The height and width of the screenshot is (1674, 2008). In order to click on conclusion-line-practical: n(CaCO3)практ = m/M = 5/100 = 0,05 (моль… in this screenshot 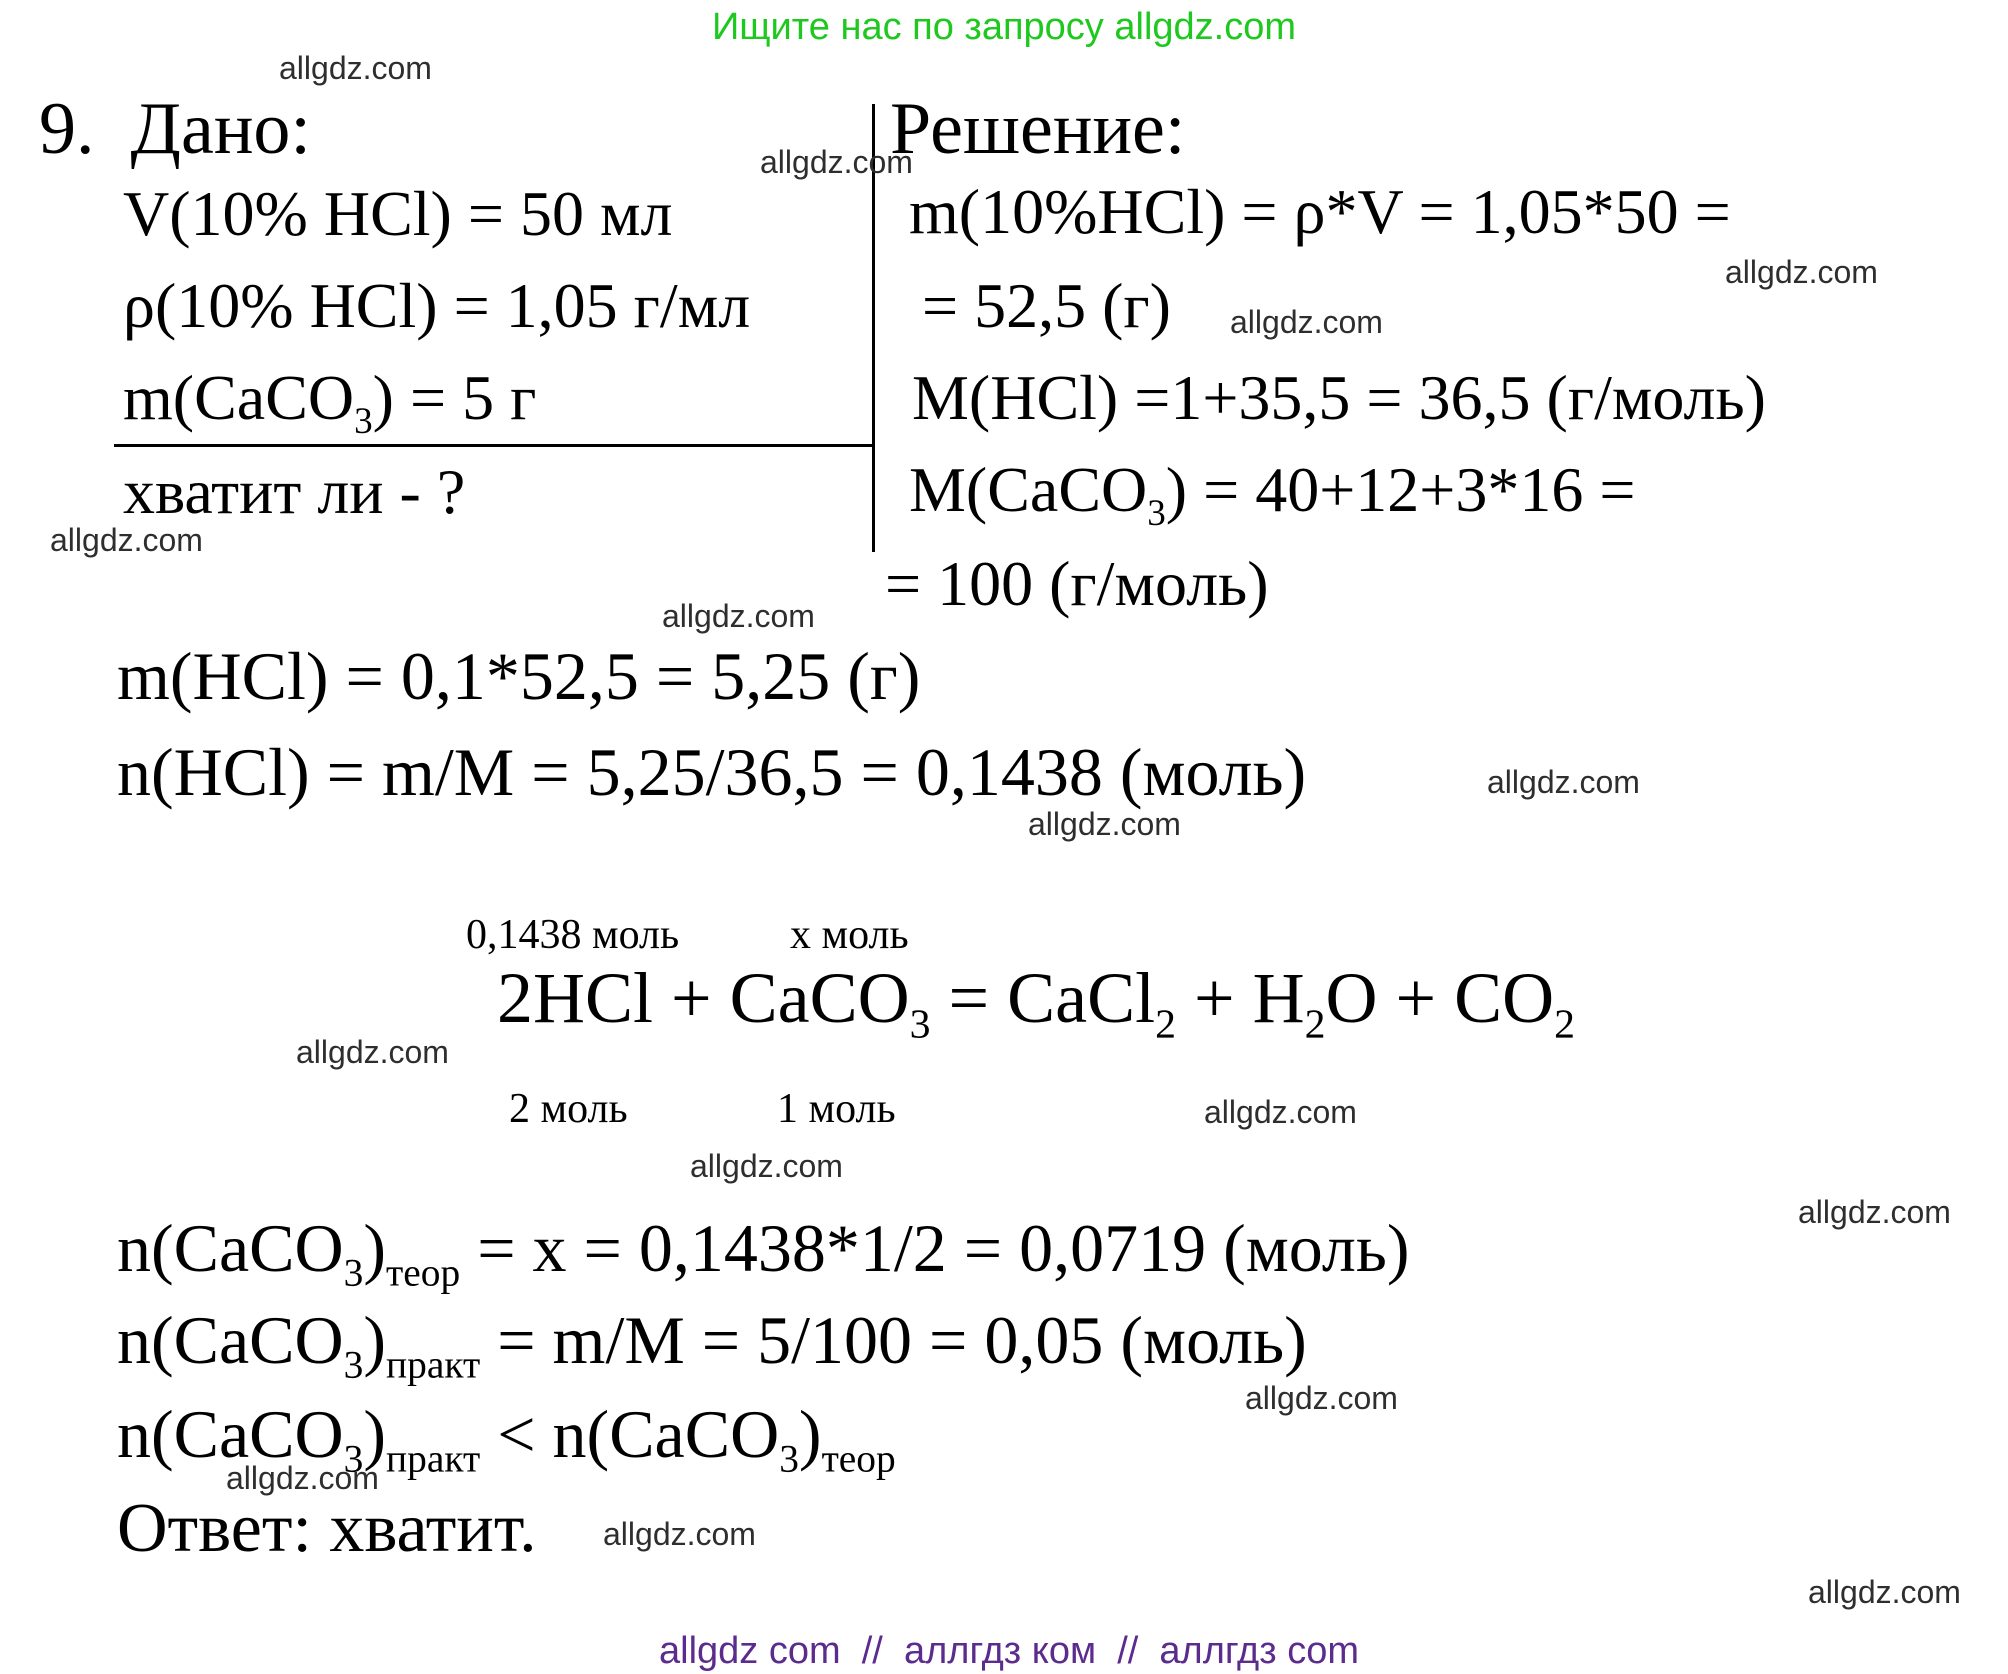, I will do `click(712, 1344)`.